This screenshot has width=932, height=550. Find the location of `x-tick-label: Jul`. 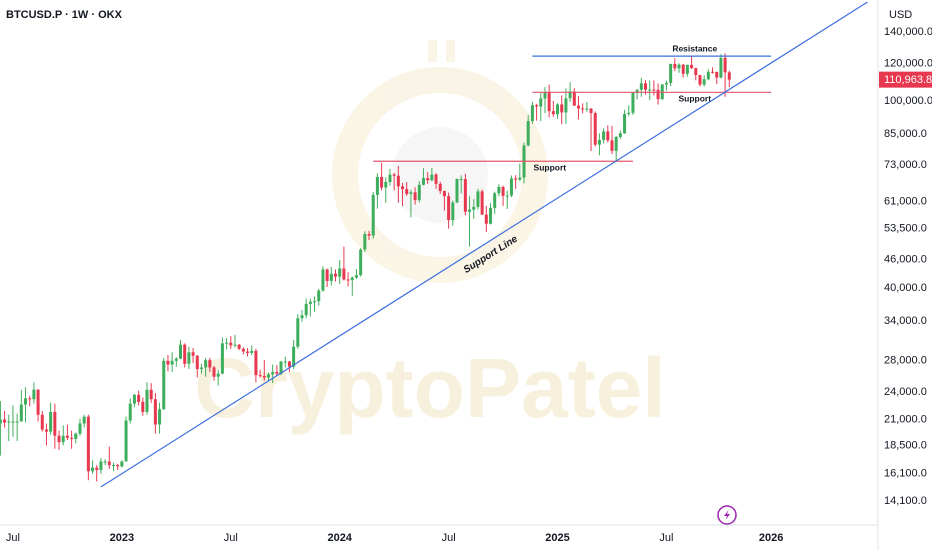

x-tick-label: Jul is located at coordinates (231, 538).